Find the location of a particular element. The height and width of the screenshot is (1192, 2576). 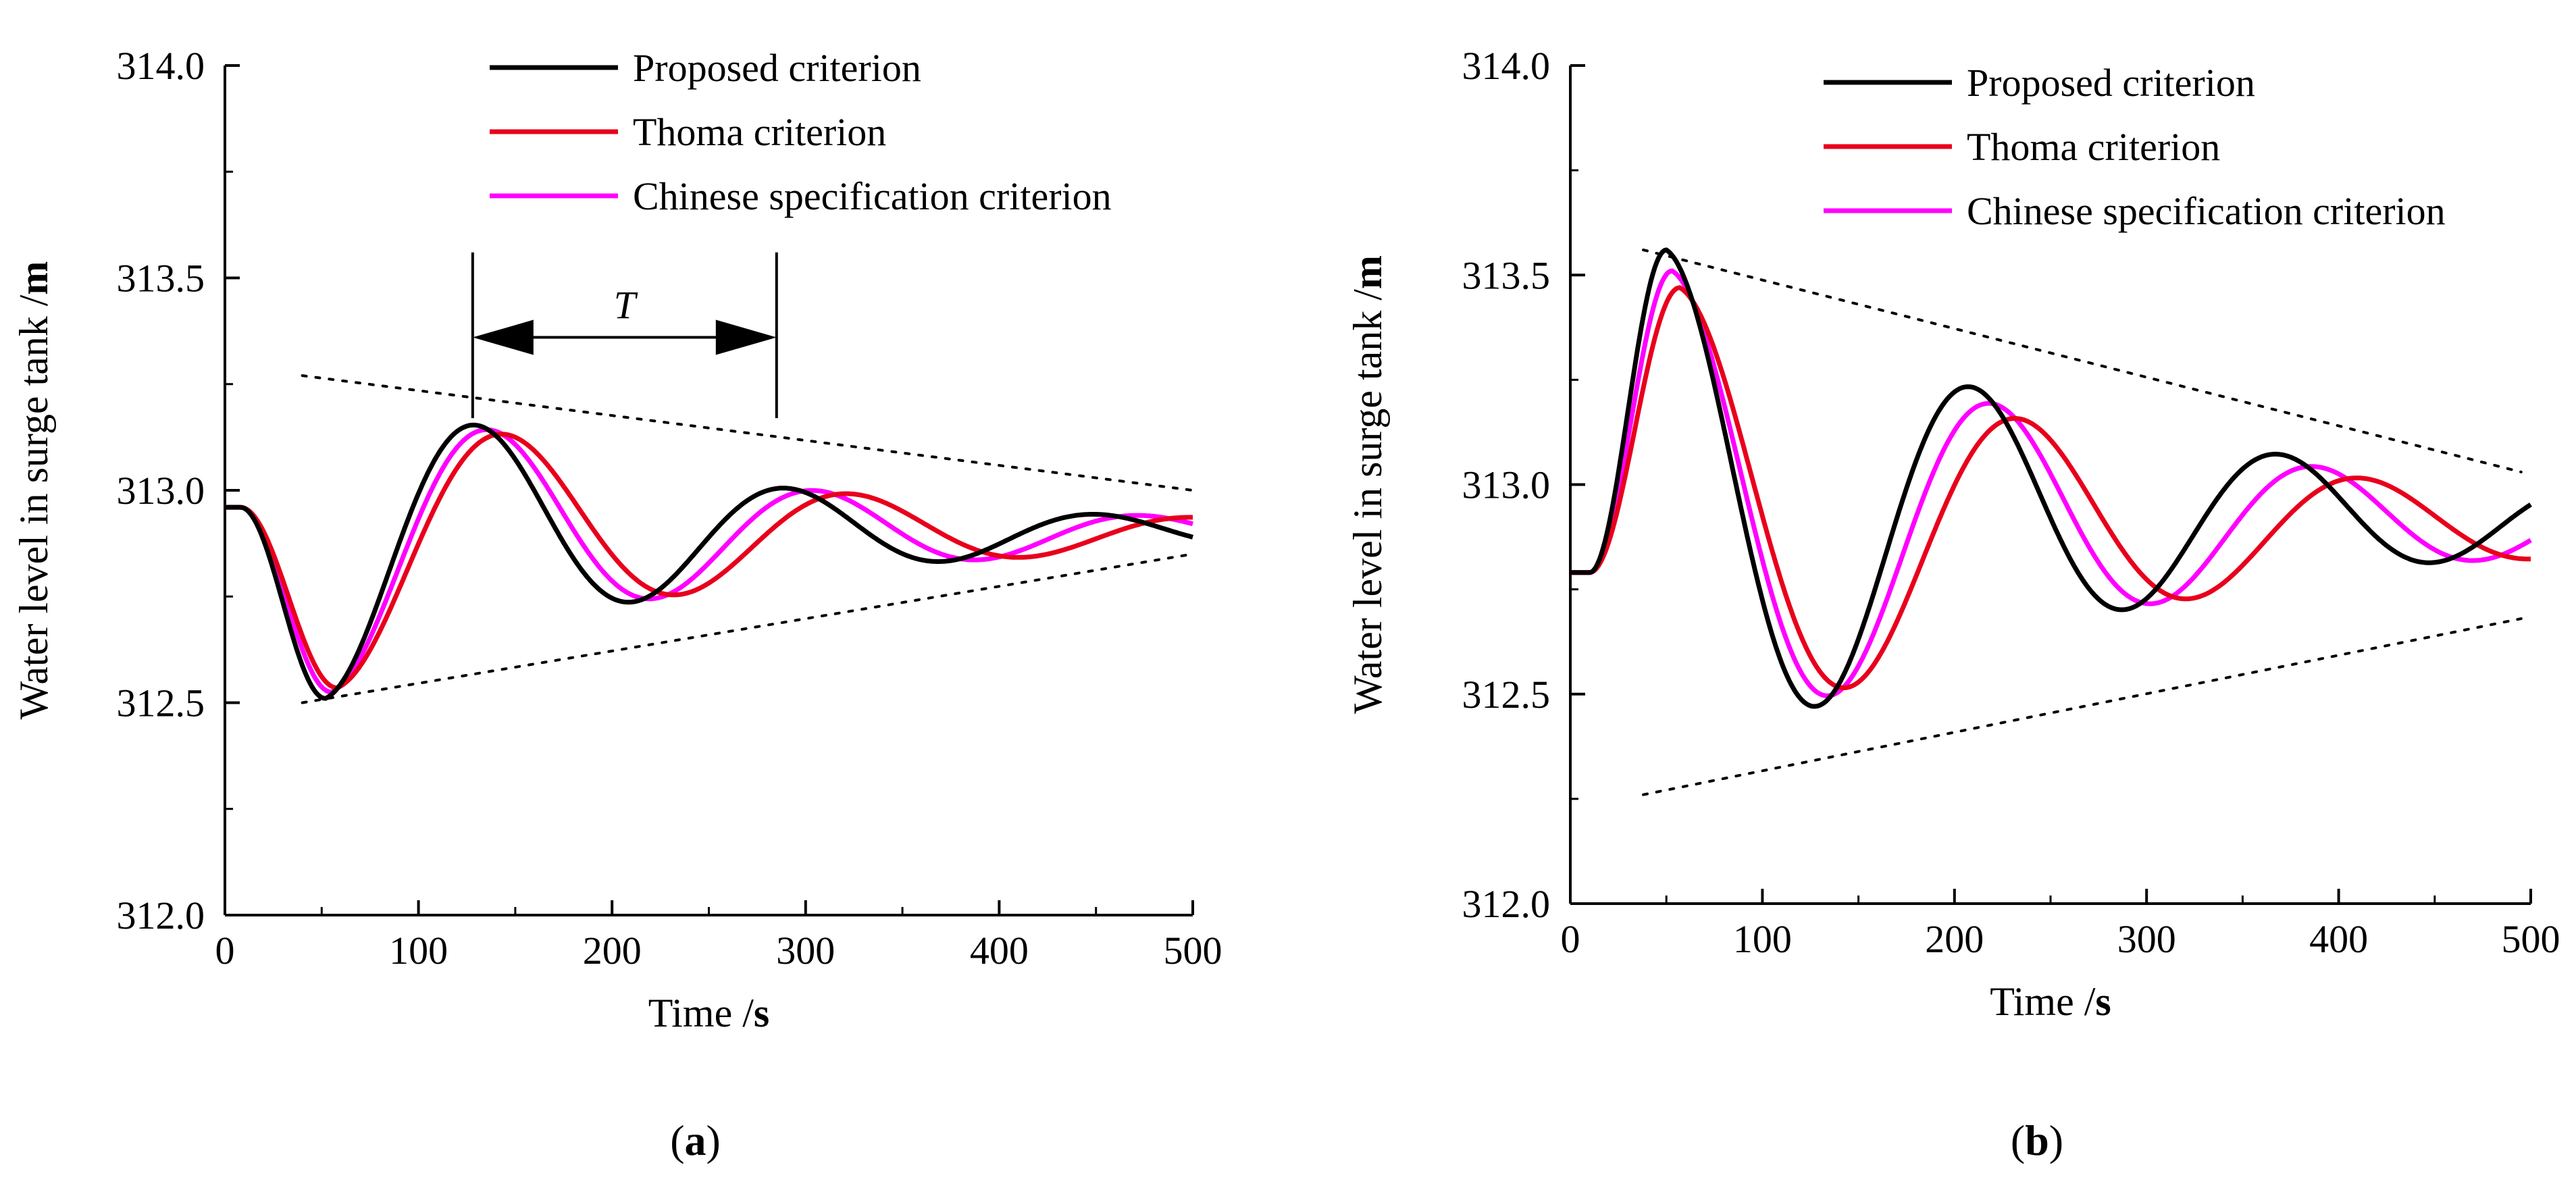

panel-letter: a is located at coordinates (695, 1140).